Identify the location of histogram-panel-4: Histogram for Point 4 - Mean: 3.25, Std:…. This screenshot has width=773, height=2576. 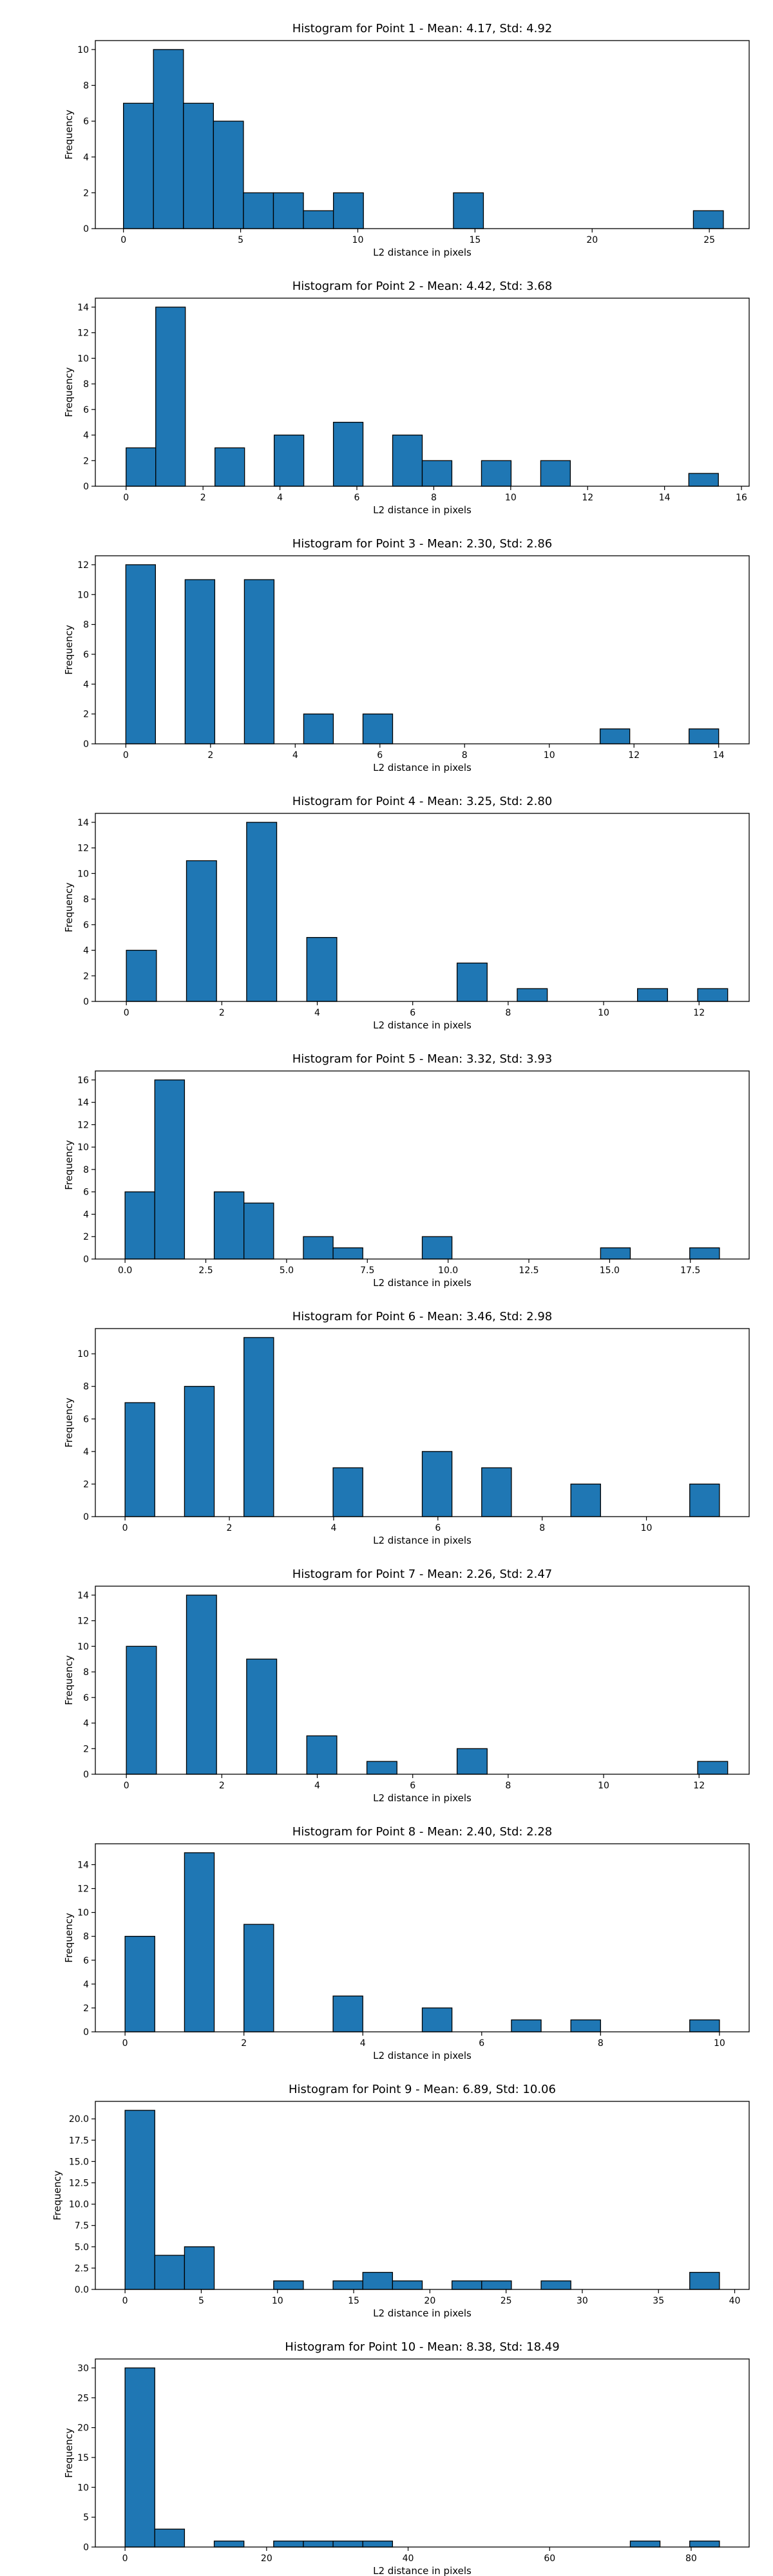
(386, 902).